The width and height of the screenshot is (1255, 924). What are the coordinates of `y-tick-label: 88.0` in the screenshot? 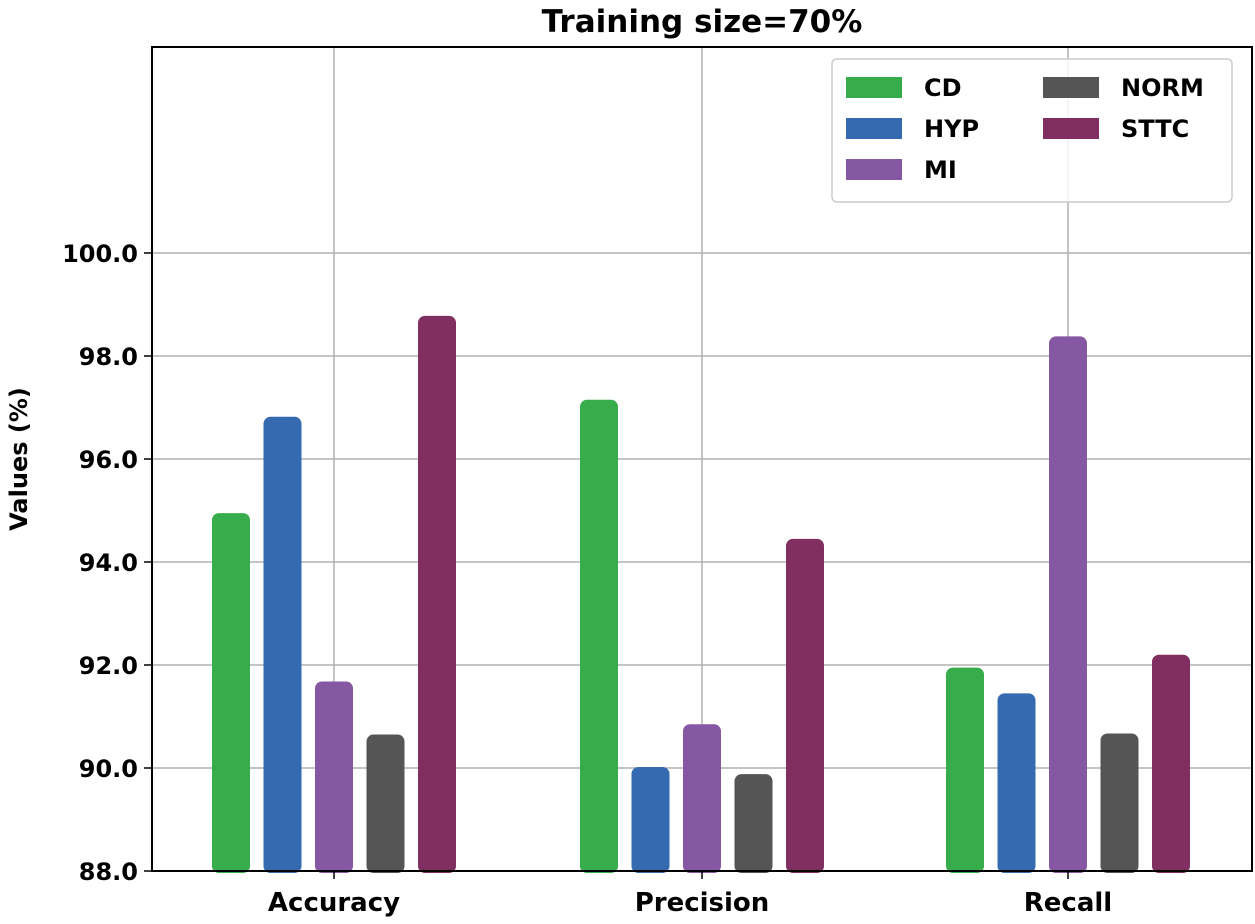 It's located at (108, 872).